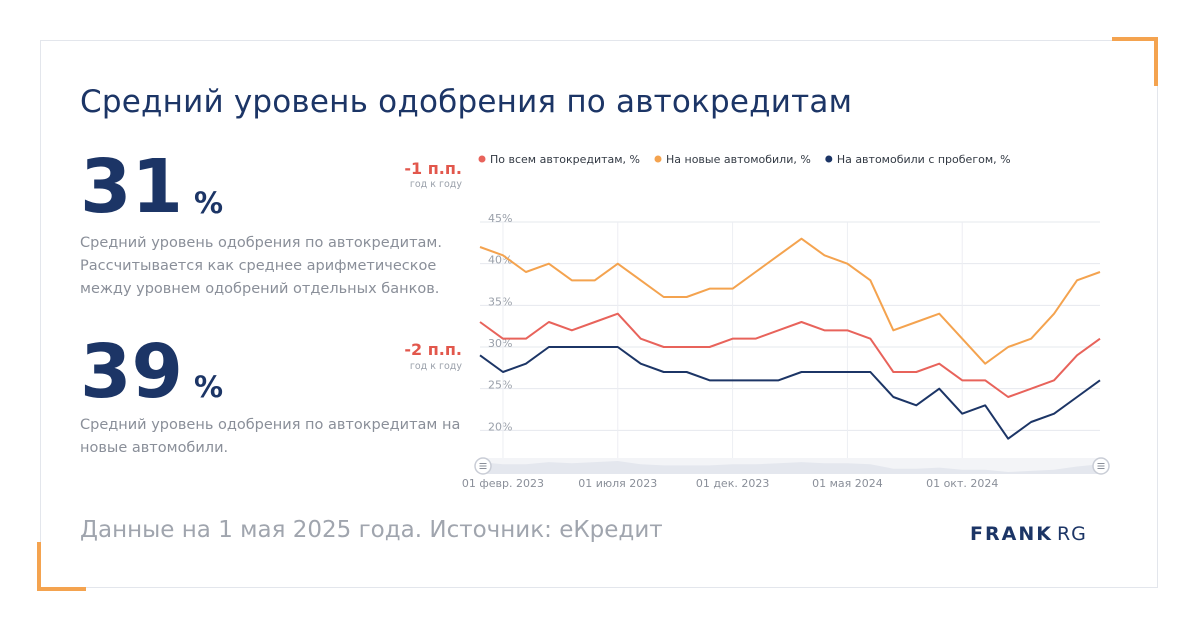  What do you see at coordinates (435, 184) in the screenshot?
I see `stat-change-label-all: год к году` at bounding box center [435, 184].